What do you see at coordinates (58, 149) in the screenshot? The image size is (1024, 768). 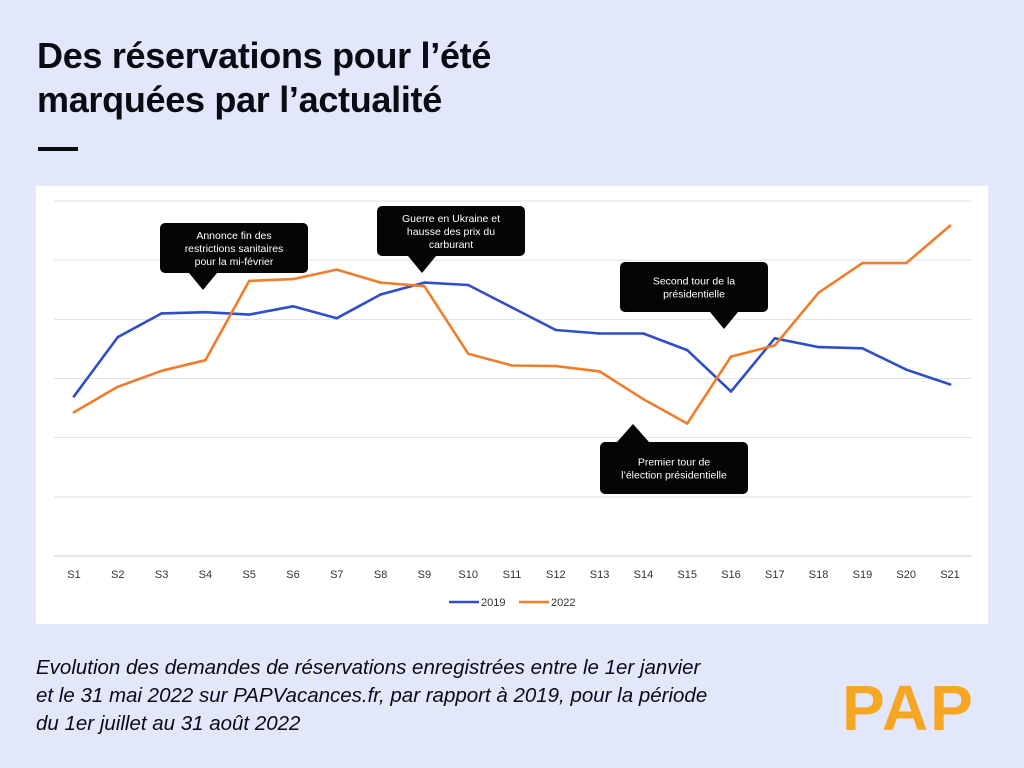 I see `title-underline` at bounding box center [58, 149].